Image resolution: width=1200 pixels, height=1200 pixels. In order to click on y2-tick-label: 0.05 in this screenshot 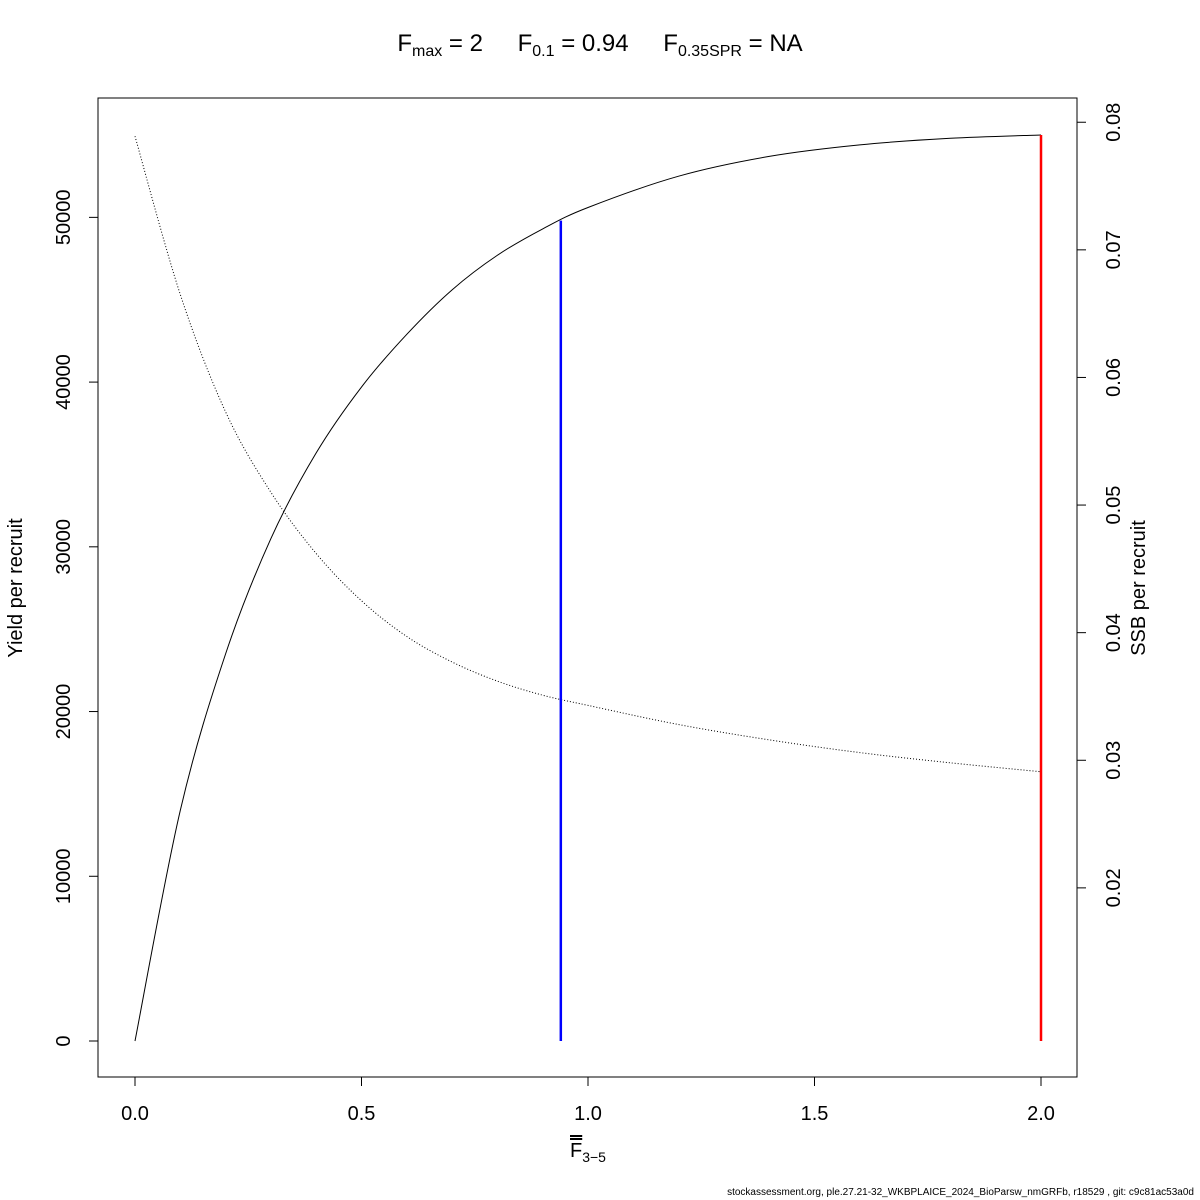, I will do `click(1114, 505)`.